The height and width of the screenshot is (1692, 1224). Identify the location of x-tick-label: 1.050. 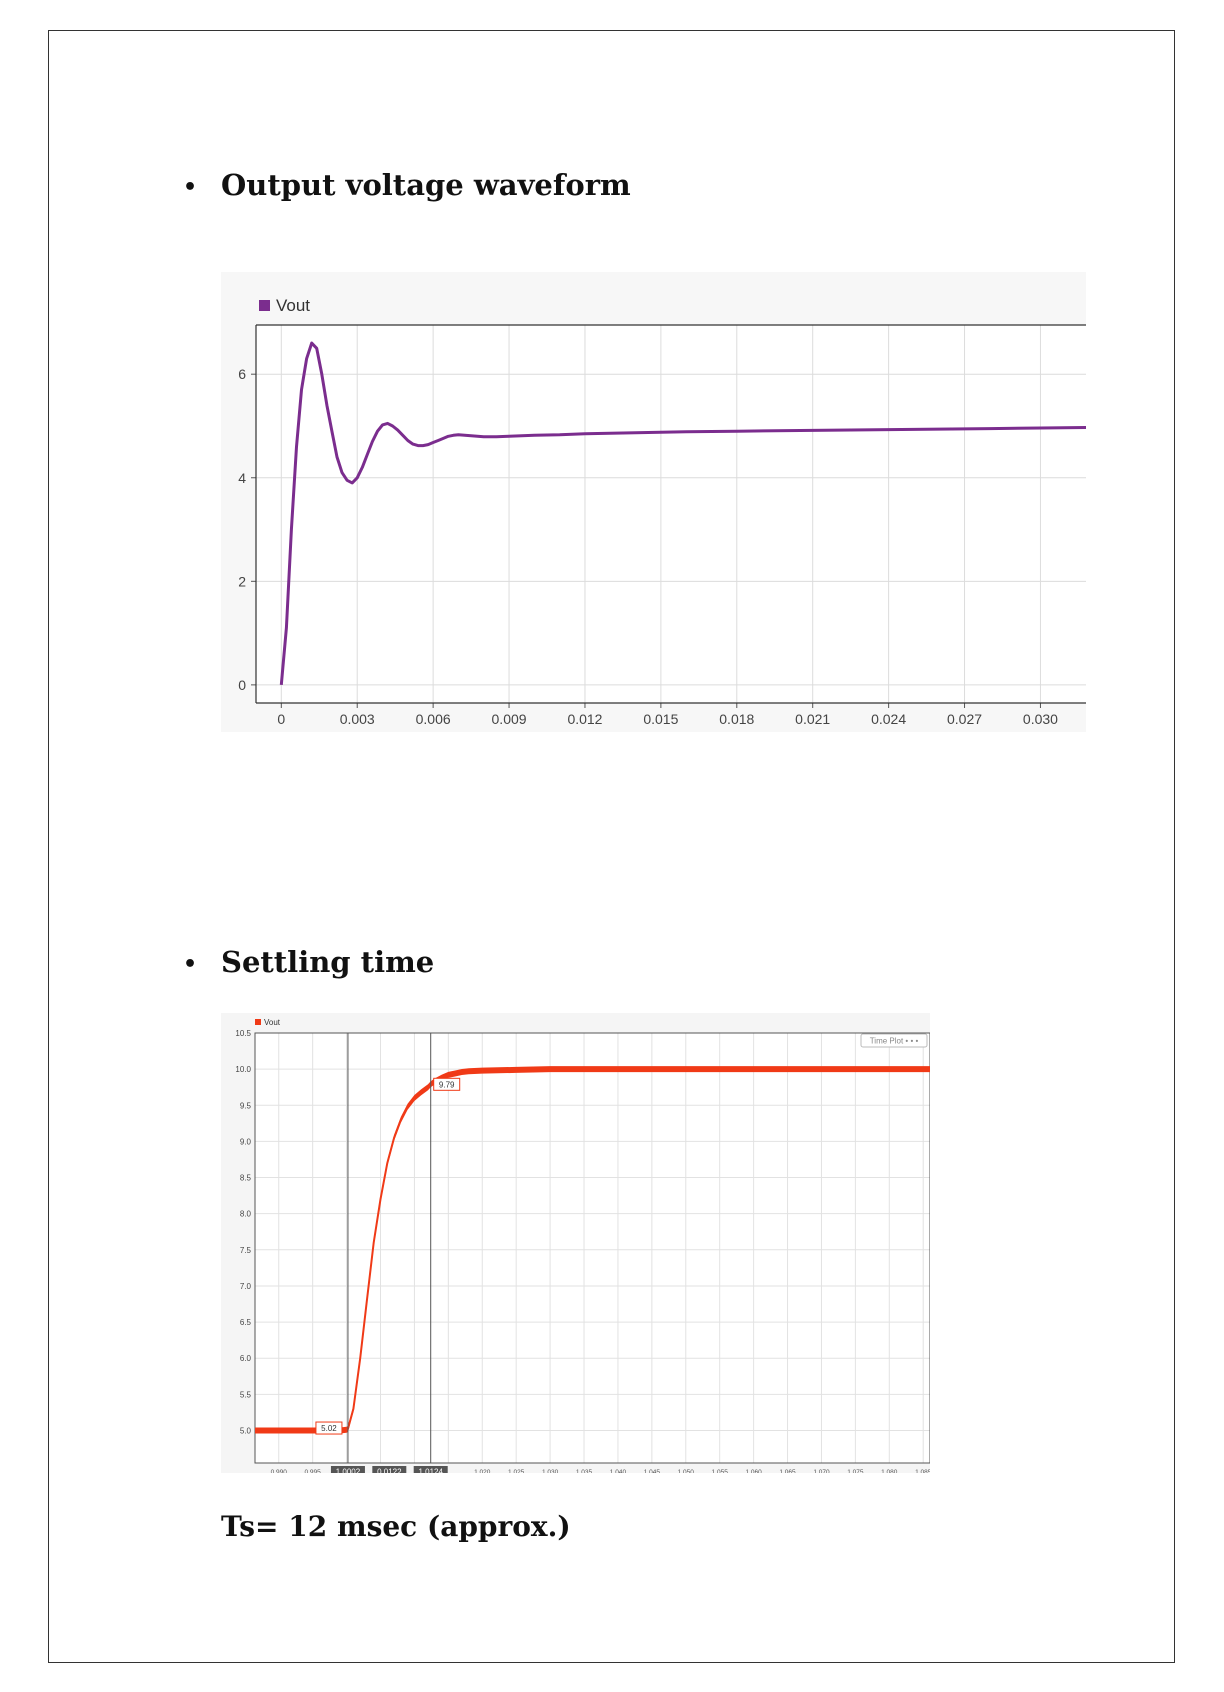
(686, 1471).